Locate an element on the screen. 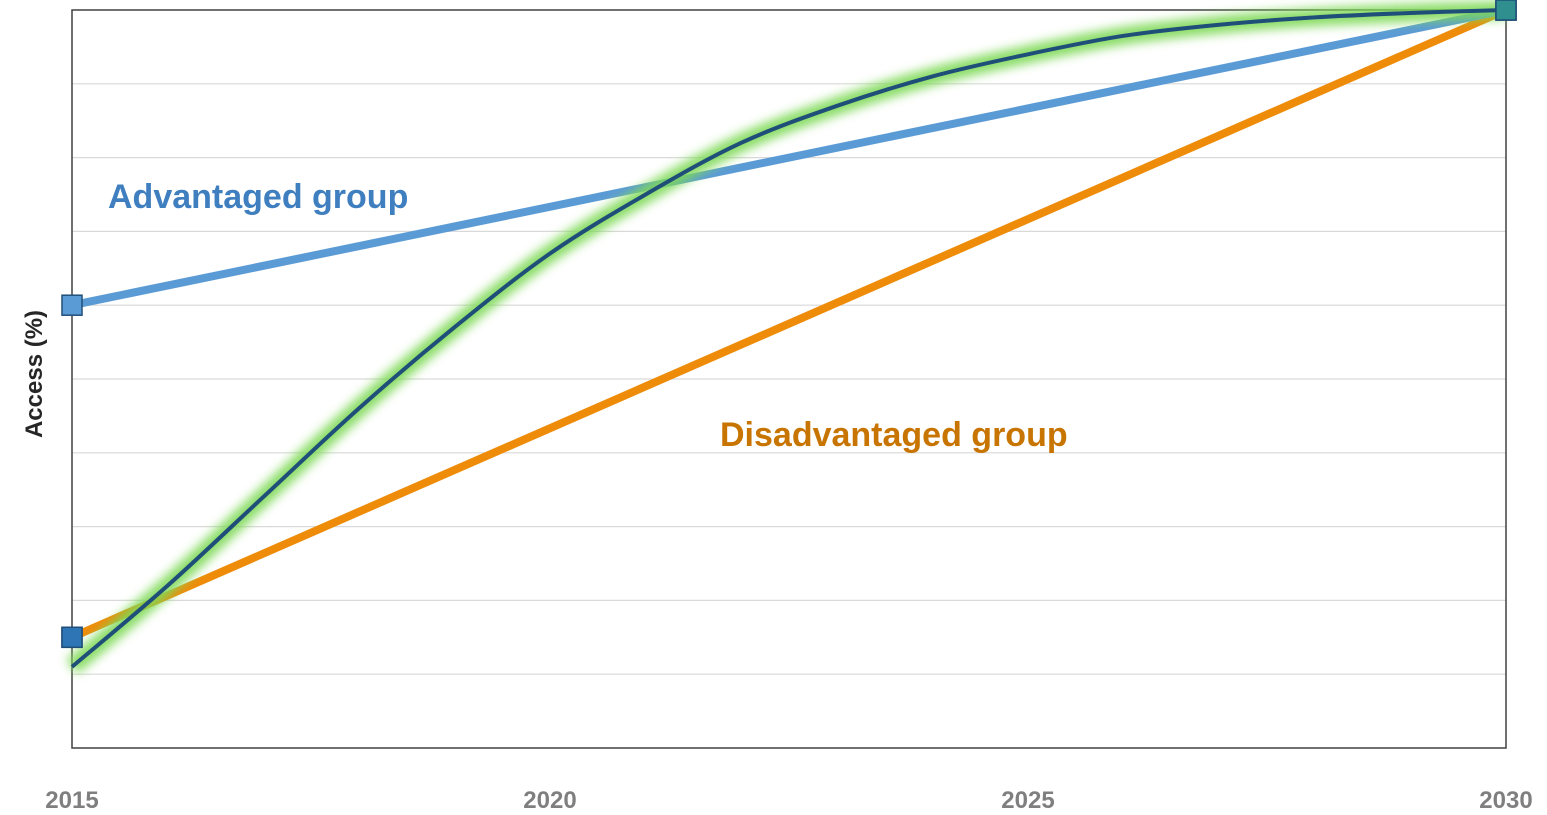 The height and width of the screenshot is (815, 1547). x-axis-ticks: 2015 2020 2025 2030 is located at coordinates (788, 800).